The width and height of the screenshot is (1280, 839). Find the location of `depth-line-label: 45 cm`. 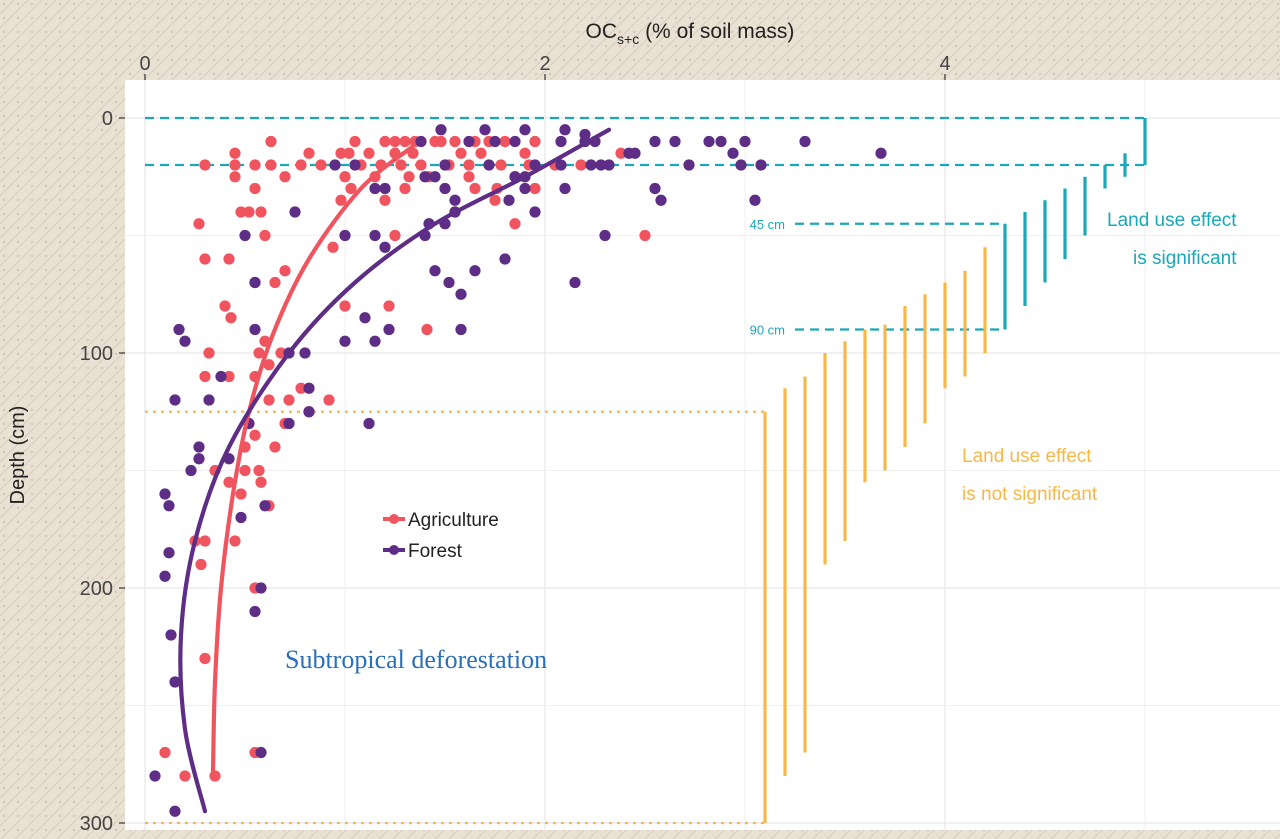

depth-line-label: 45 cm is located at coordinates (767, 224).